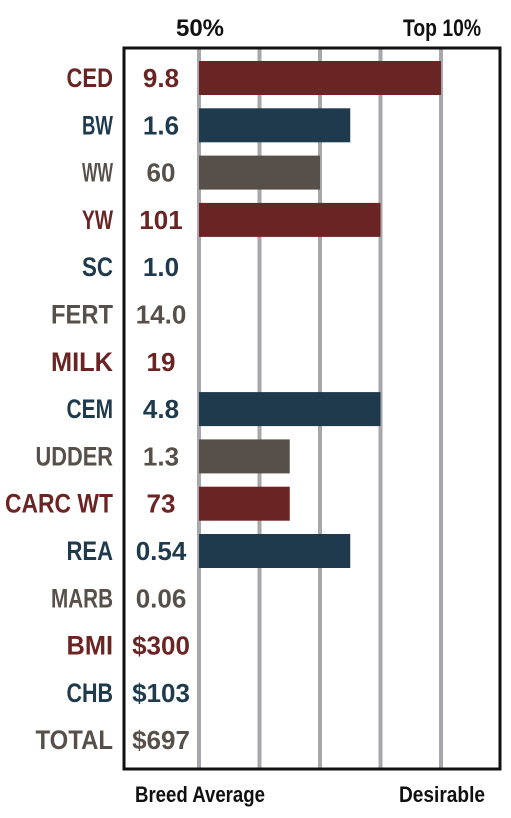 Image resolution: width=511 pixels, height=818 pixels. Describe the element at coordinates (97, 220) in the screenshot. I see `trait-label-yw: YW` at that location.